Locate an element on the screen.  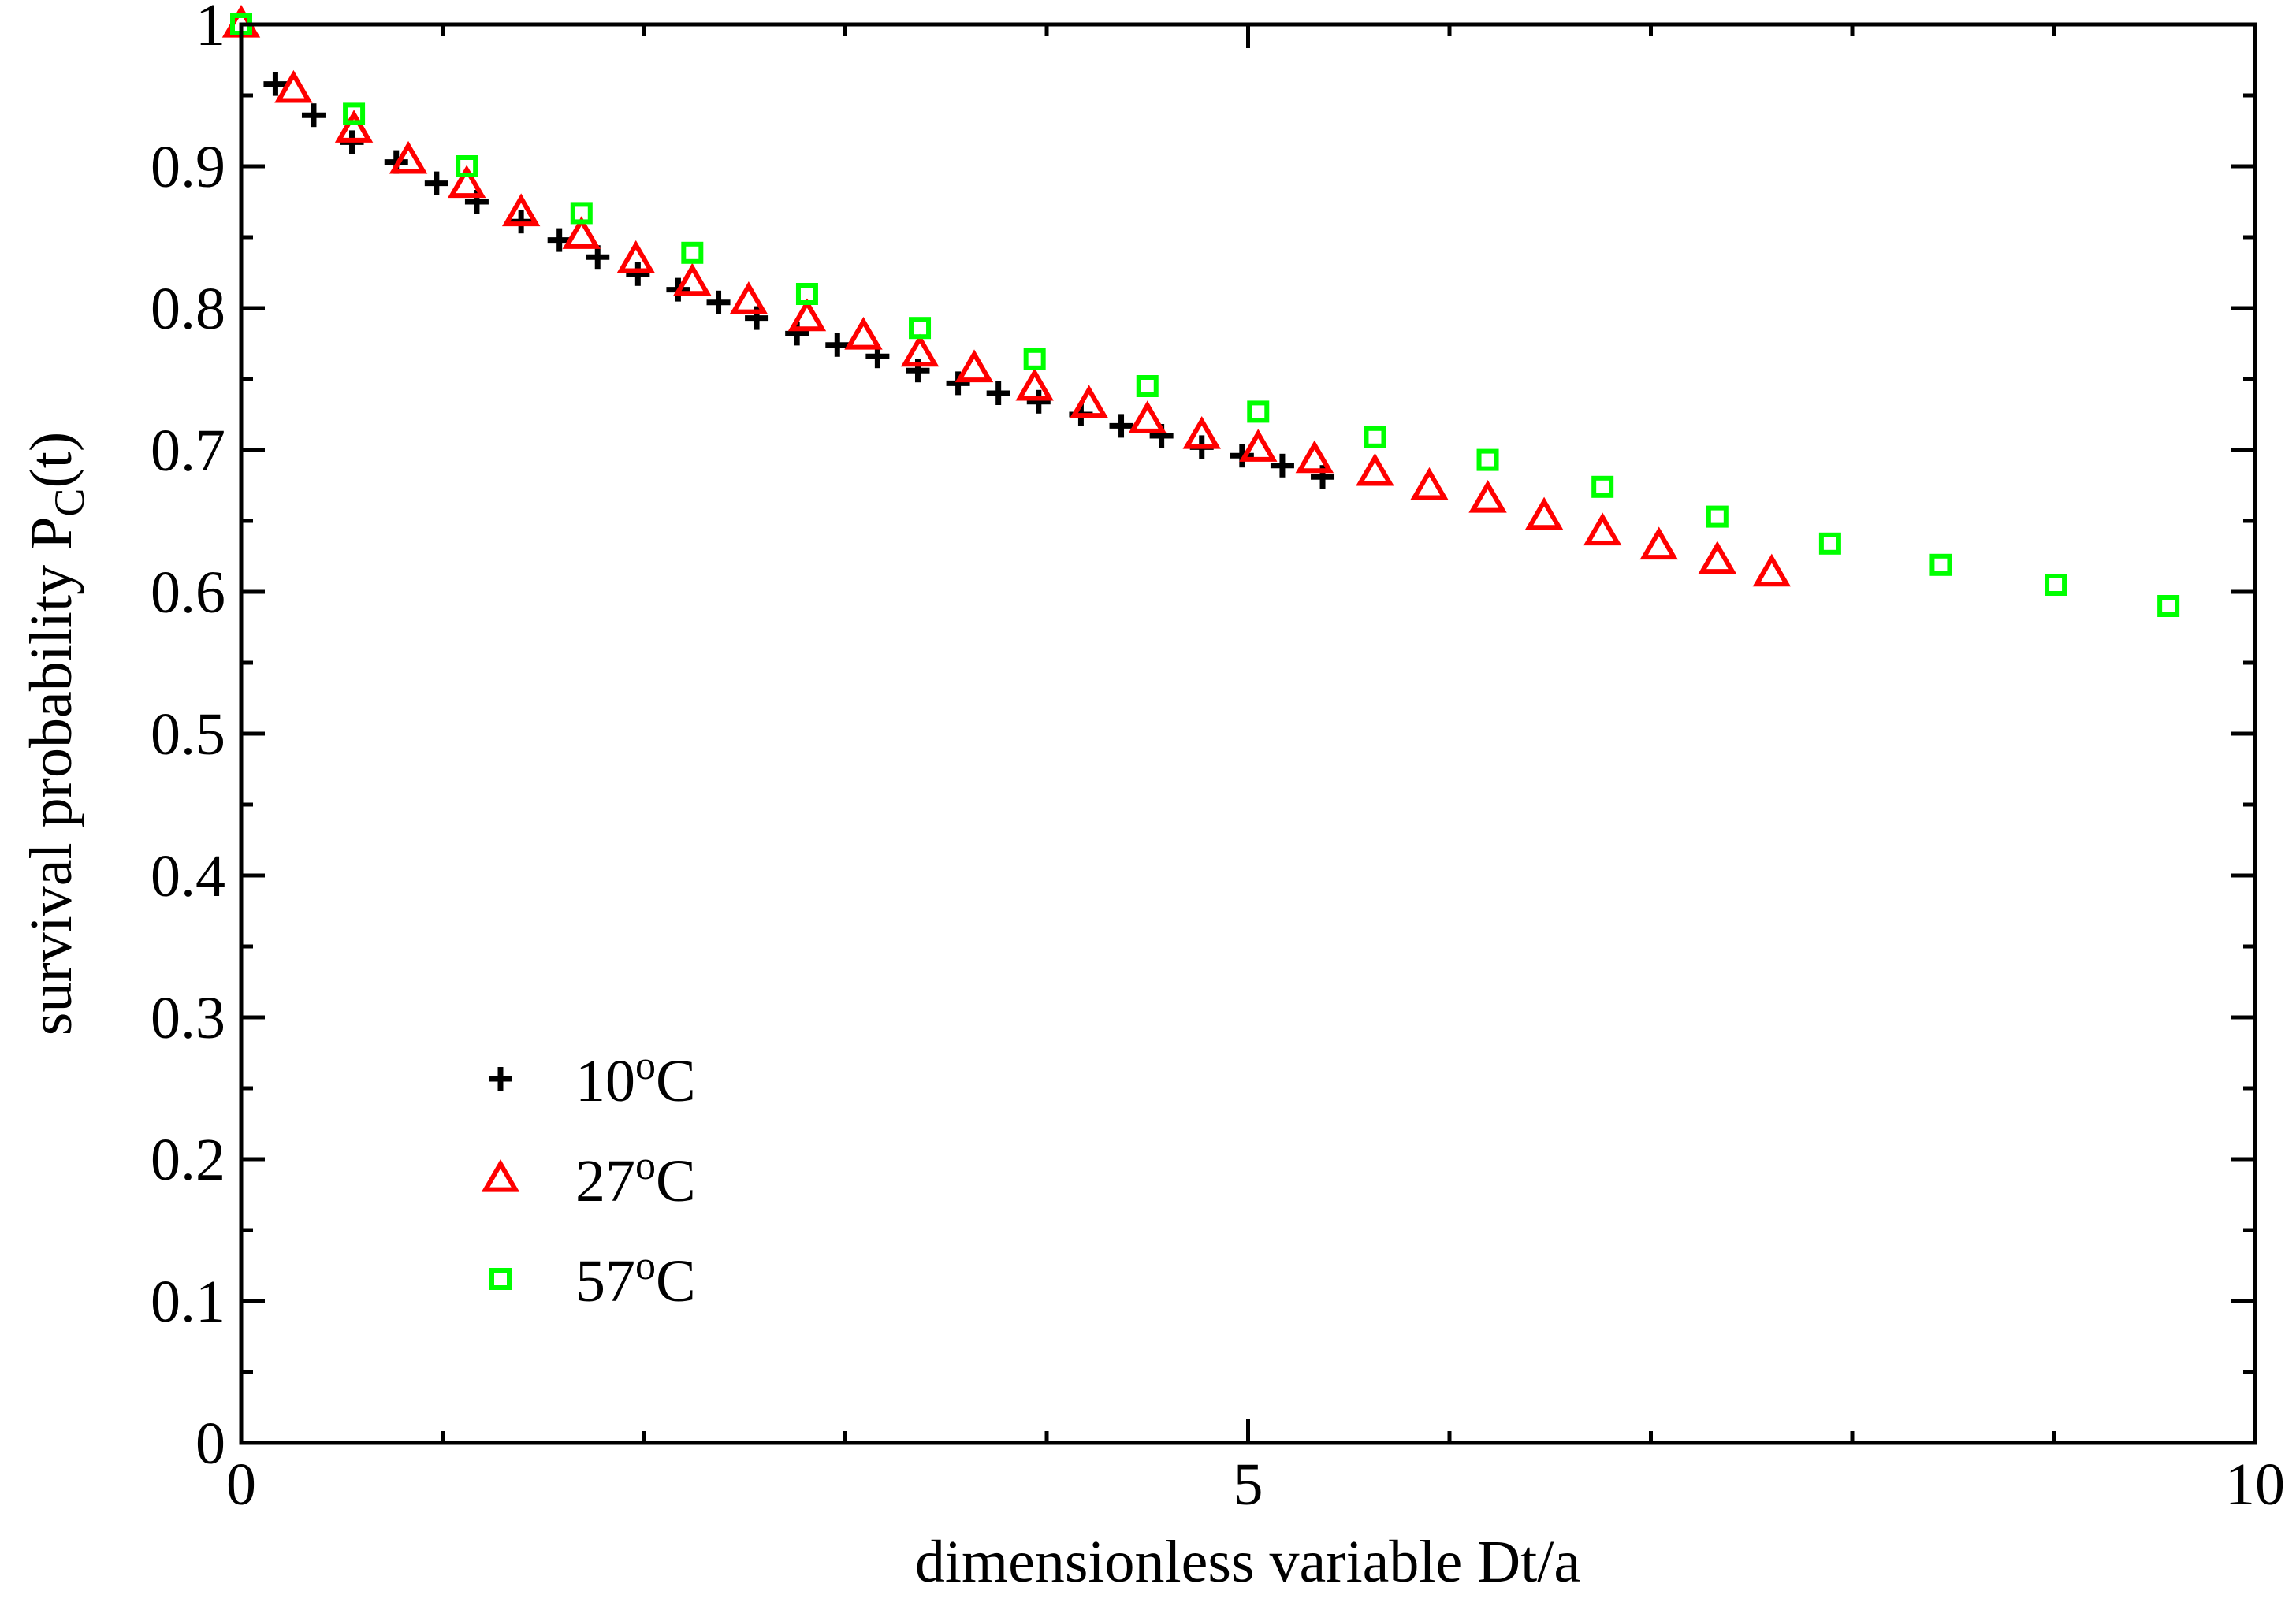
legend-label-number: 10 is located at coordinates (605, 1081).